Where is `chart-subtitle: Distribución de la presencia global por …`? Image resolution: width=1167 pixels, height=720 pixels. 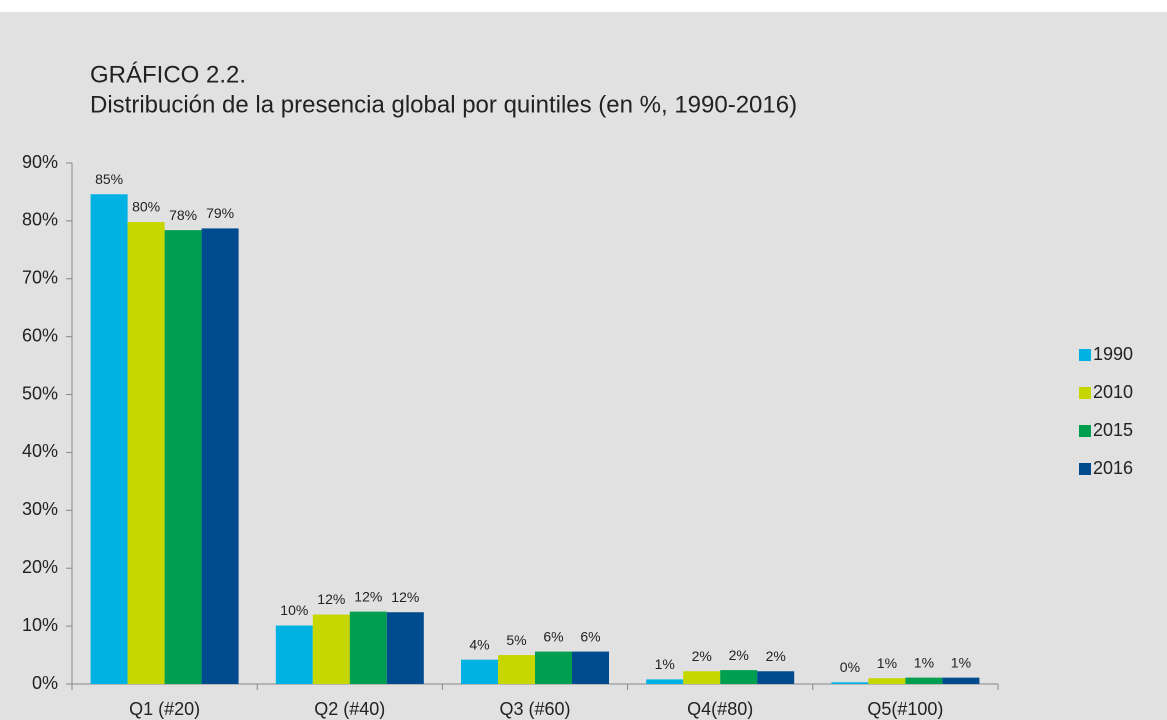 chart-subtitle: Distribución de la presencia global por … is located at coordinates (443, 104).